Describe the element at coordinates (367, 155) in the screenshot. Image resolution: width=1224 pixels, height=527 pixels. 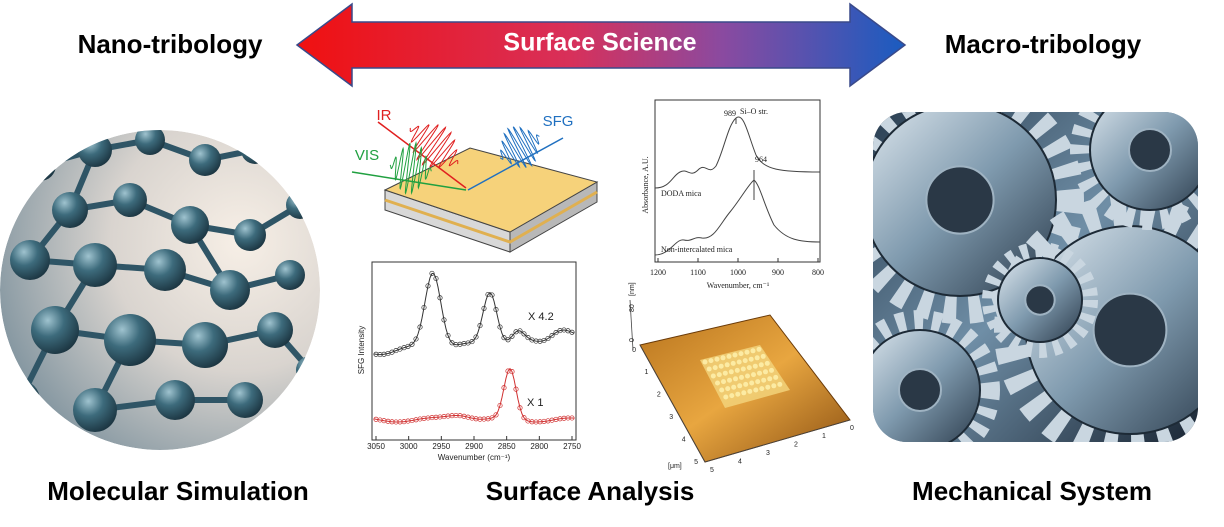
I see `beam-label: VIS` at that location.